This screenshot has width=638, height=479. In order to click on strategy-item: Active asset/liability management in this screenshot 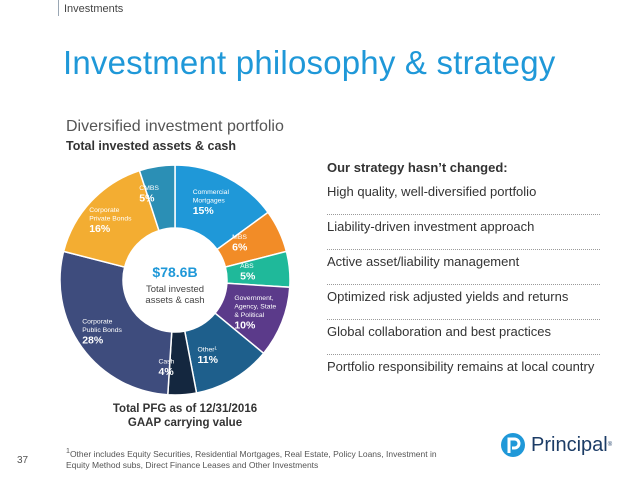, I will do `click(463, 267)`.